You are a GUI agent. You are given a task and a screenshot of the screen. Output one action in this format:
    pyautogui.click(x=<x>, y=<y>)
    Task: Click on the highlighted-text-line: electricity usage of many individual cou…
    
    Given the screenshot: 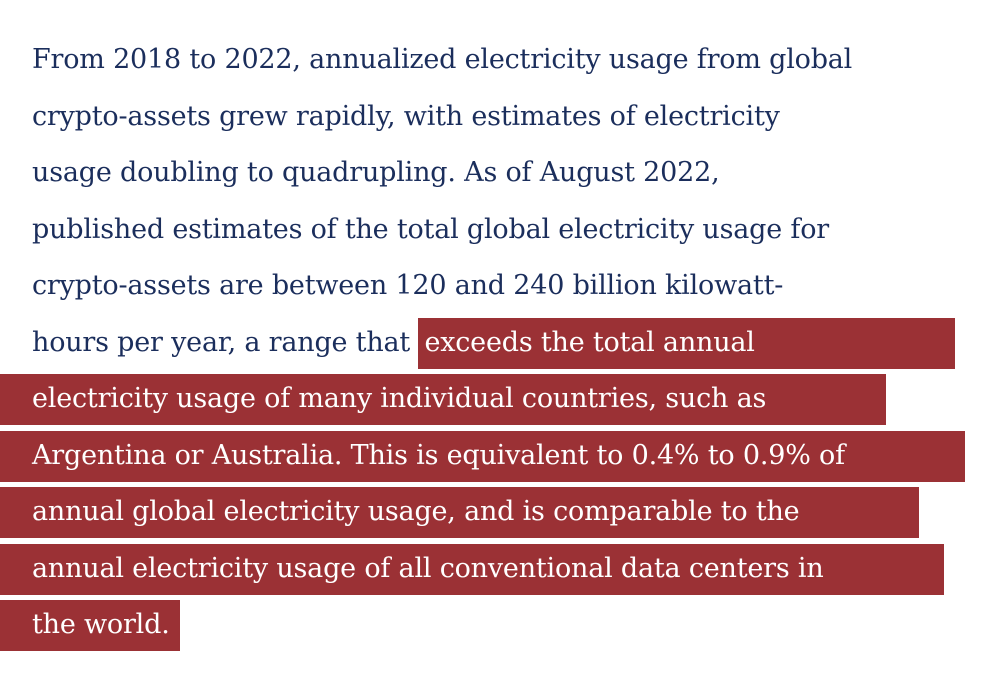 What is the action you would take?
    pyautogui.click(x=488, y=399)
    